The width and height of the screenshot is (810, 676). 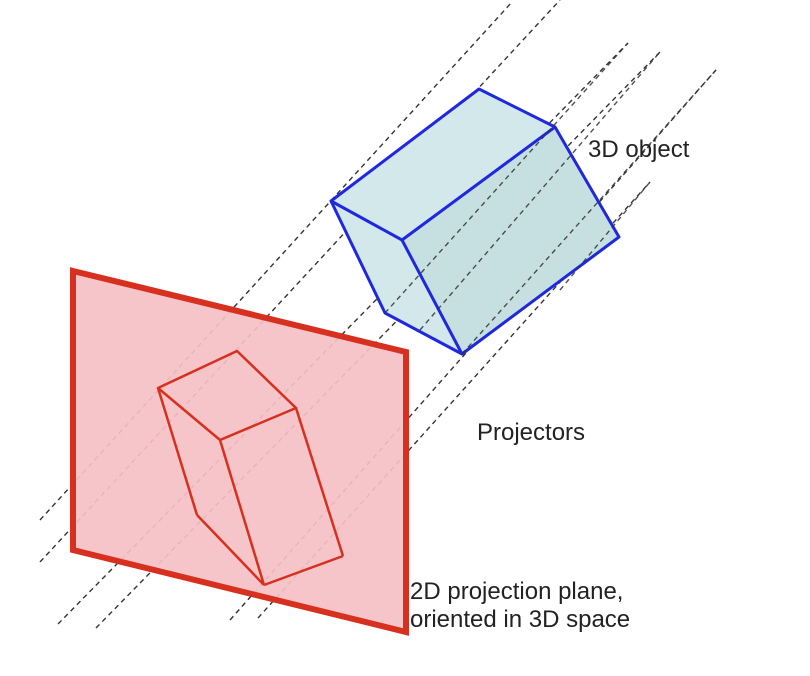 What do you see at coordinates (520, 619) in the screenshot?
I see `plane-label-line2: oriented in 3D space` at bounding box center [520, 619].